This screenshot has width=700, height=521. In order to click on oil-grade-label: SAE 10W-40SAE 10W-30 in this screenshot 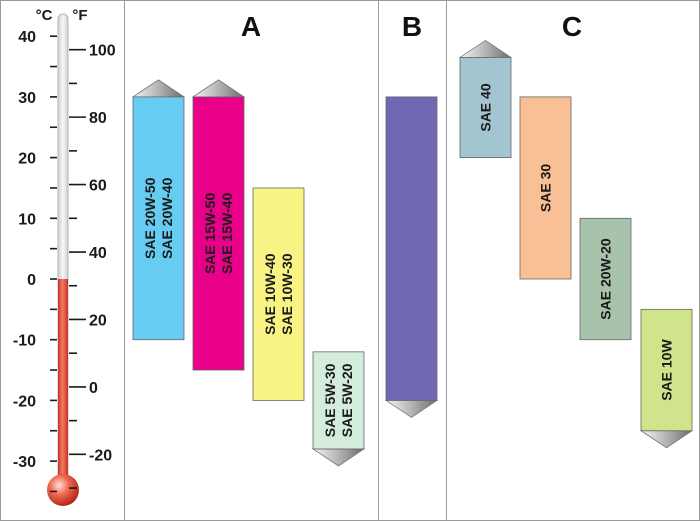, I will do `click(278, 294)`.